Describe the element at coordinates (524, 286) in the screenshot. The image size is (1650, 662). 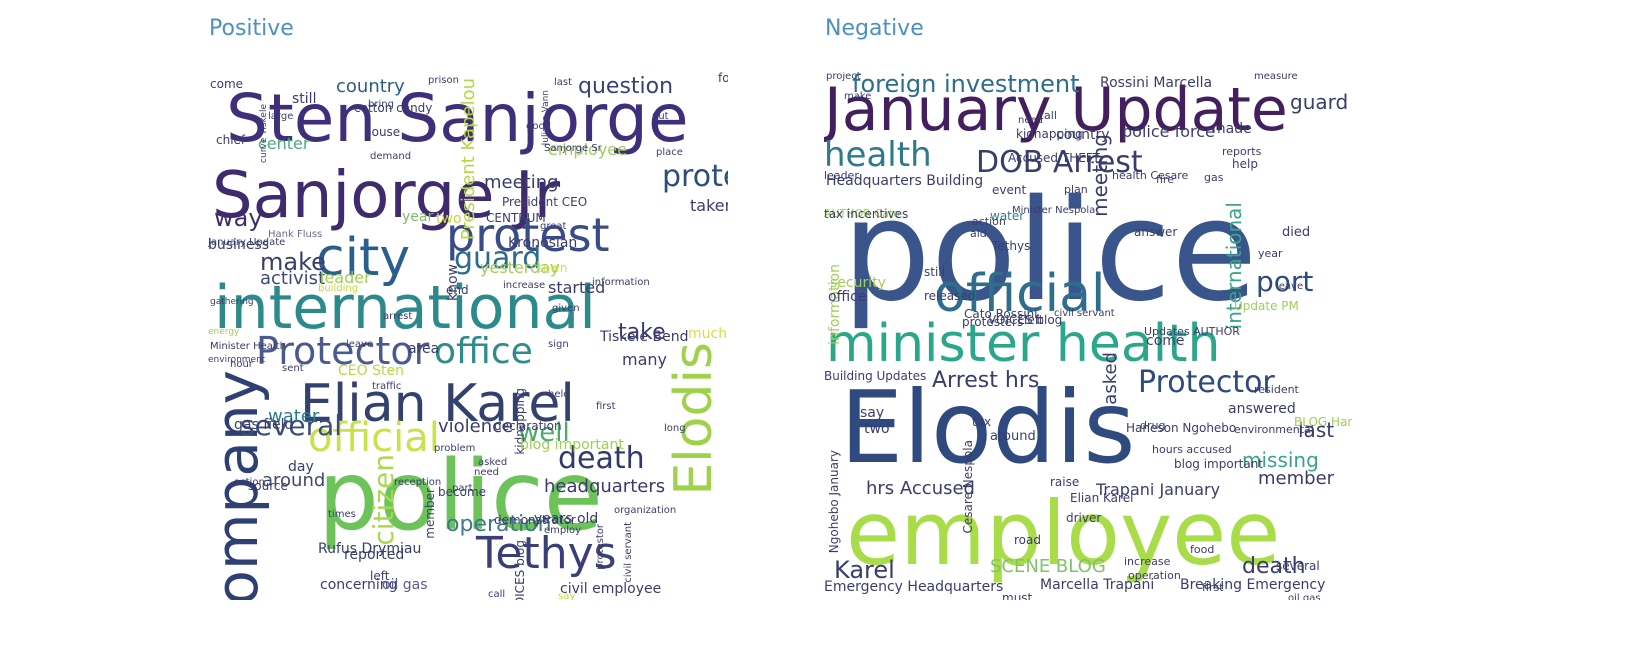
I see `word-increase: increase` at that location.